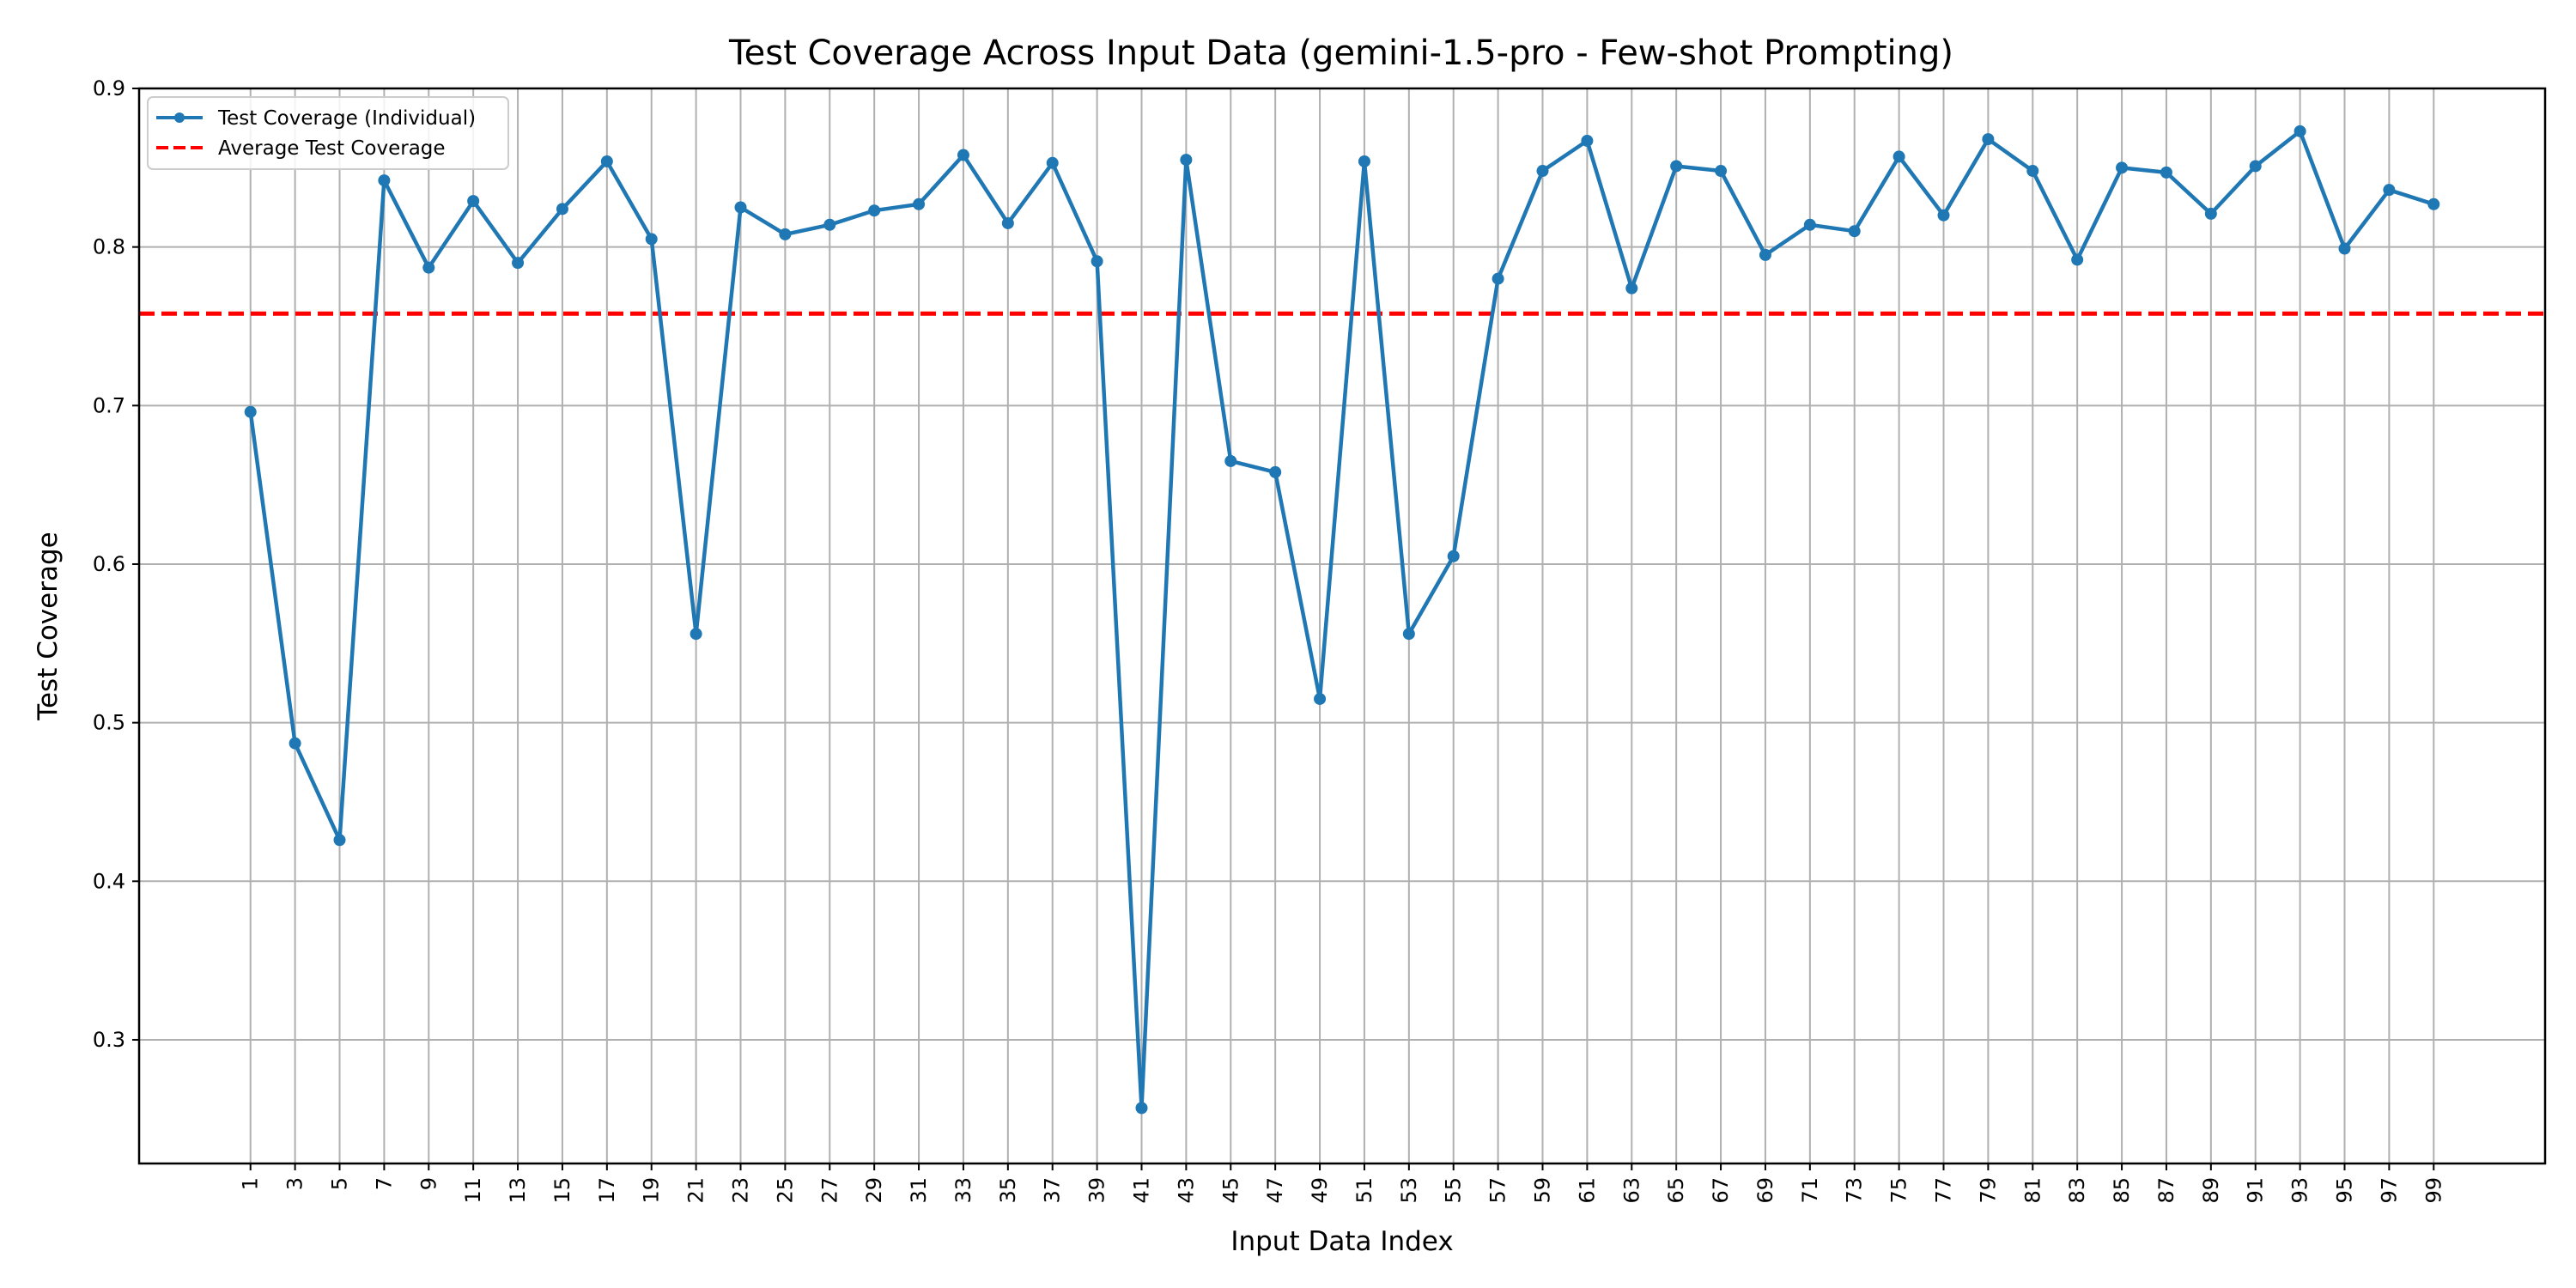 This screenshot has height=1288, width=2576. What do you see at coordinates (2122, 1191) in the screenshot?
I see `x-tick-label: 85` at bounding box center [2122, 1191].